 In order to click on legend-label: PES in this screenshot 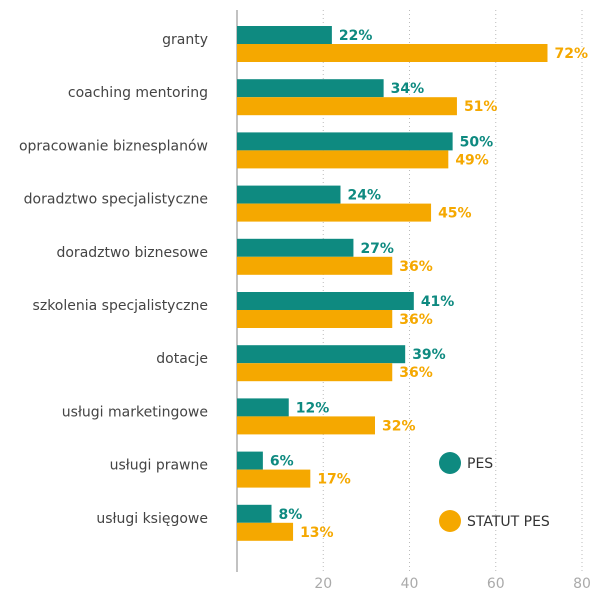, I will do `click(480, 464)`.